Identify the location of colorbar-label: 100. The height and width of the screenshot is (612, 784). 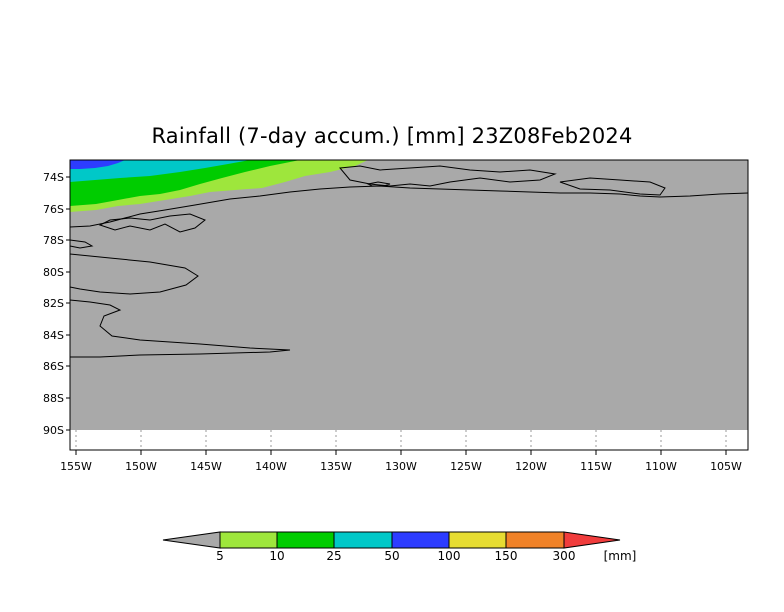
(449, 556).